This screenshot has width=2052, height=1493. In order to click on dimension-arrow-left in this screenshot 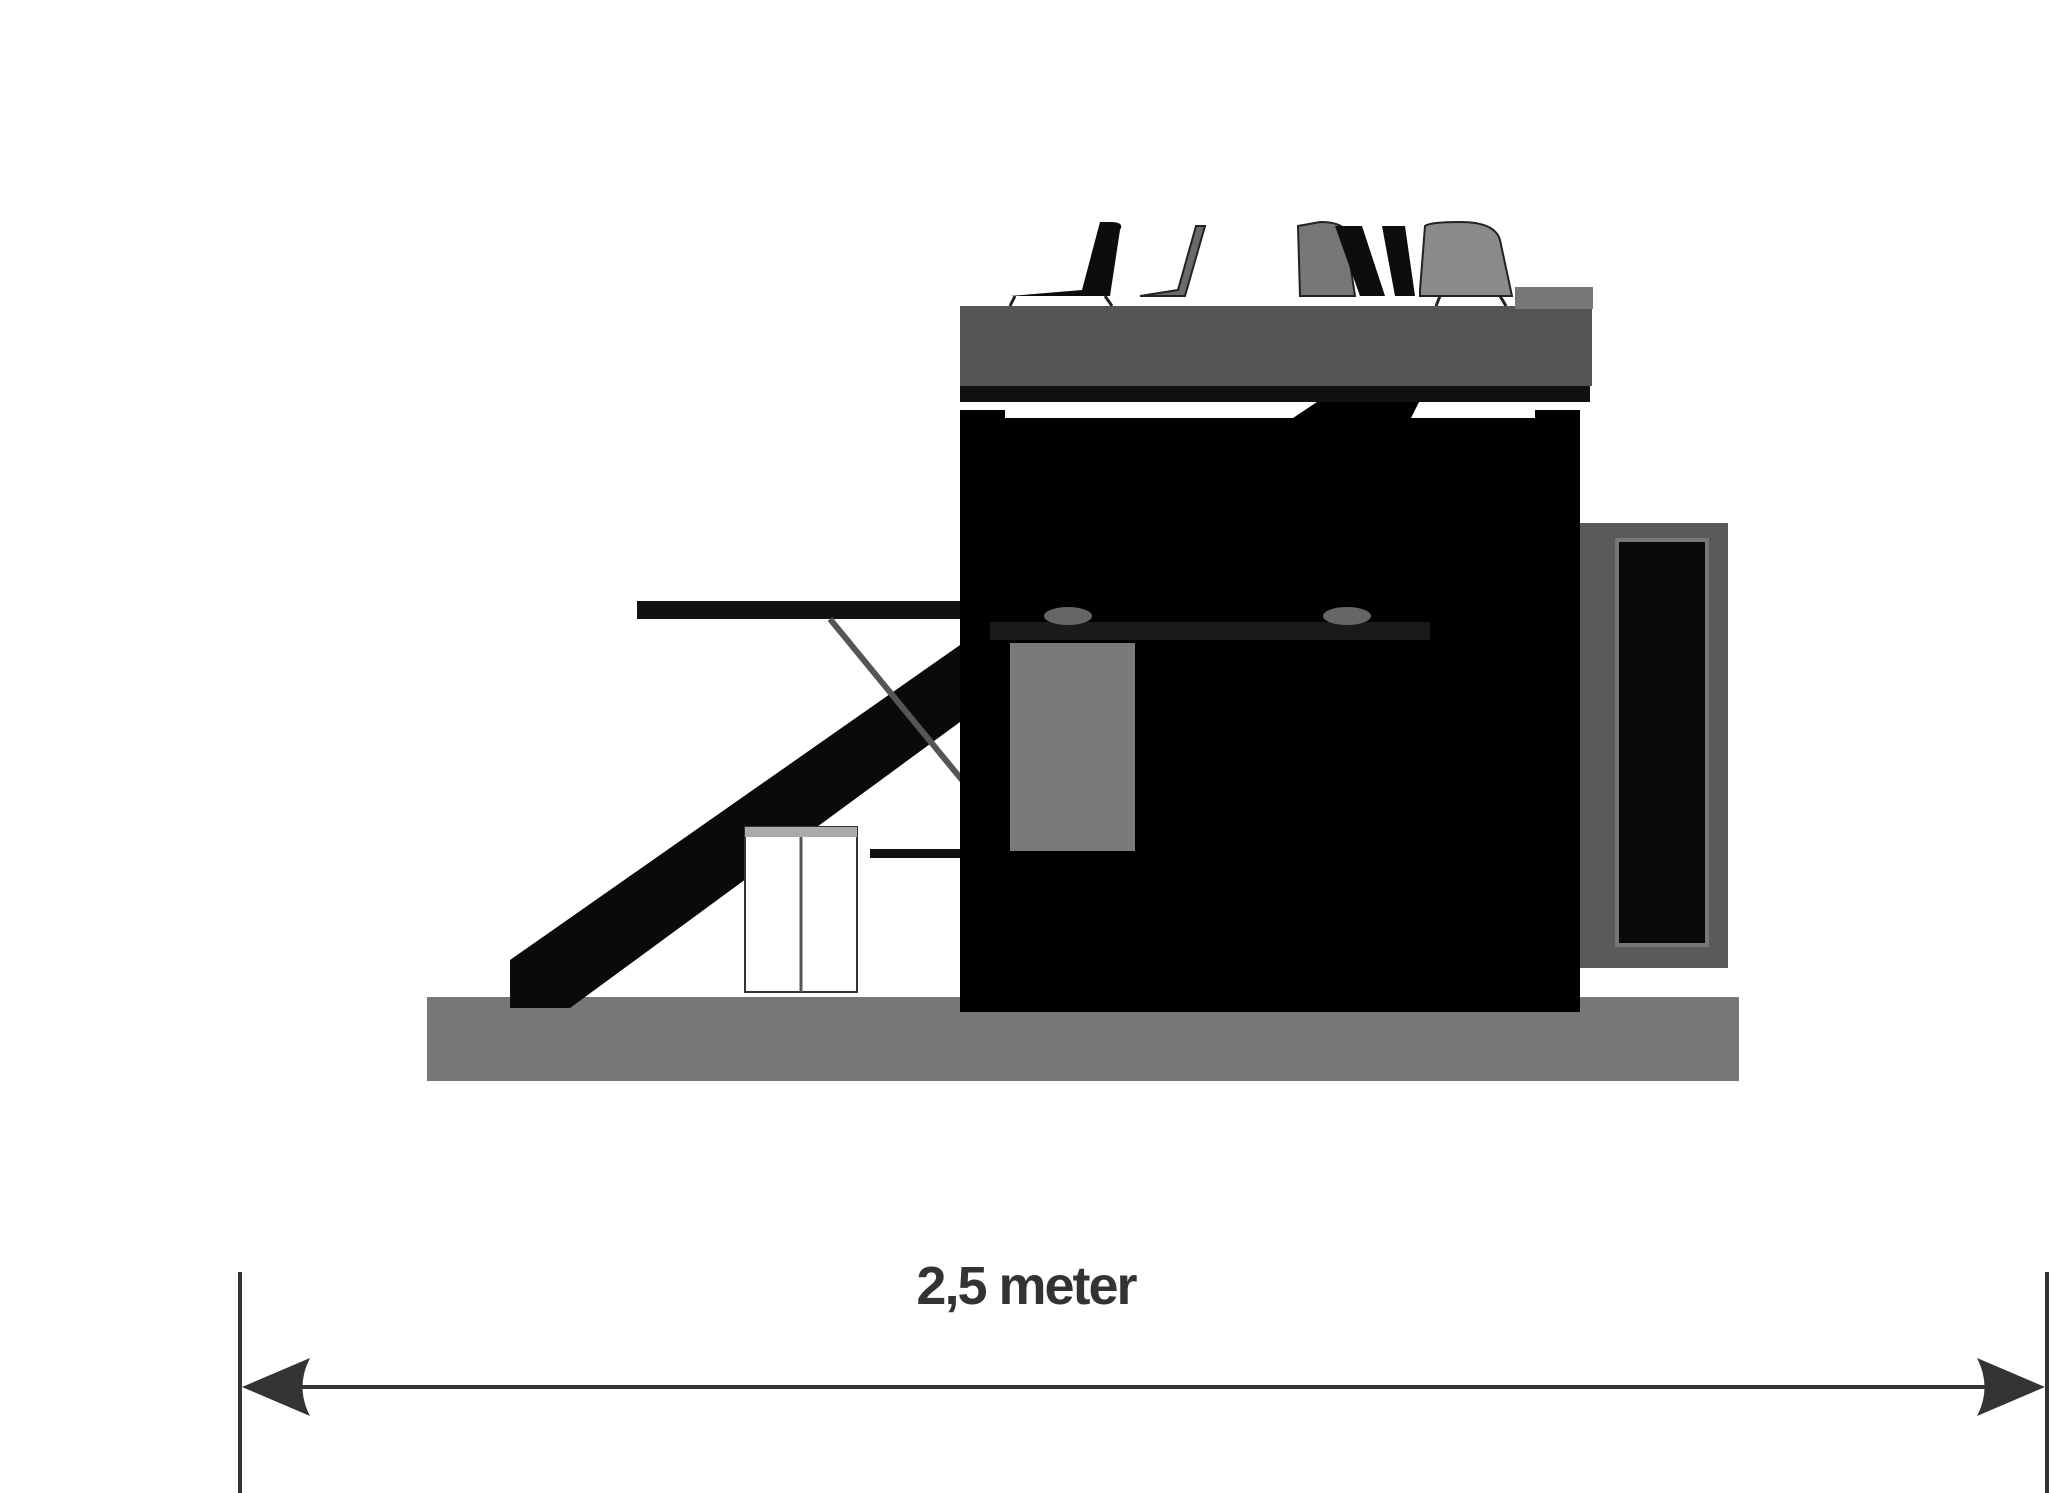, I will do `click(276, 1387)`.